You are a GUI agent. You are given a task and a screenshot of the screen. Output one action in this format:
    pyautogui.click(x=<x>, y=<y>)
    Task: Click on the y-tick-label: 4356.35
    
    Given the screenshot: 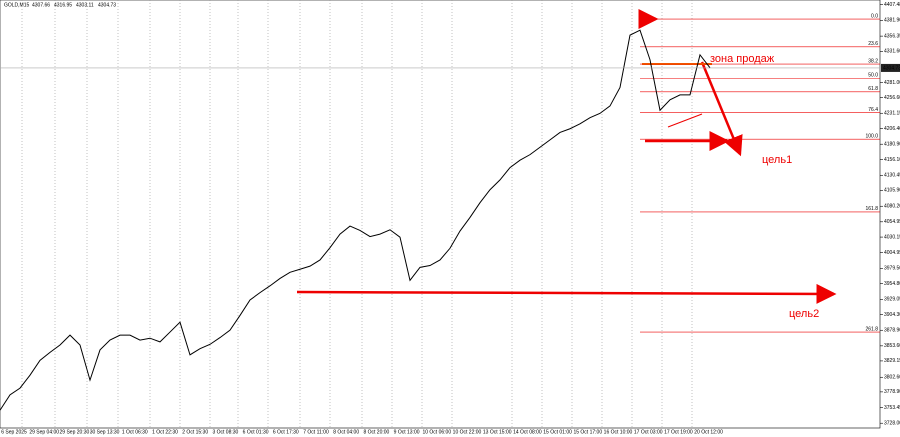 What is the action you would take?
    pyautogui.click(x=892, y=36)
    